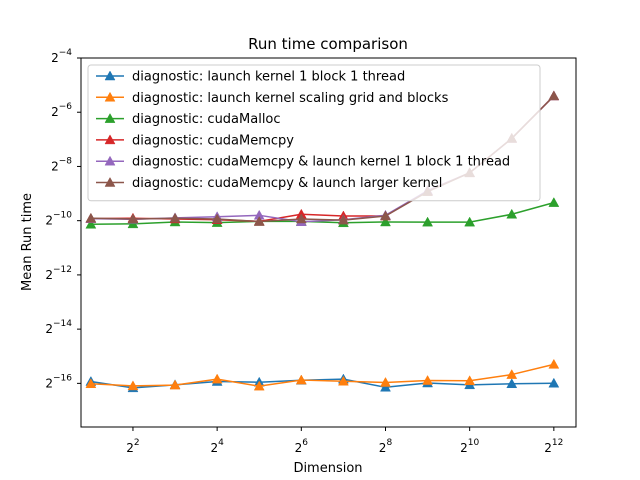 The width and height of the screenshot is (640, 480). Describe the element at coordinates (61, 110) in the screenshot. I see `y-tick-label: 2−6` at that location.